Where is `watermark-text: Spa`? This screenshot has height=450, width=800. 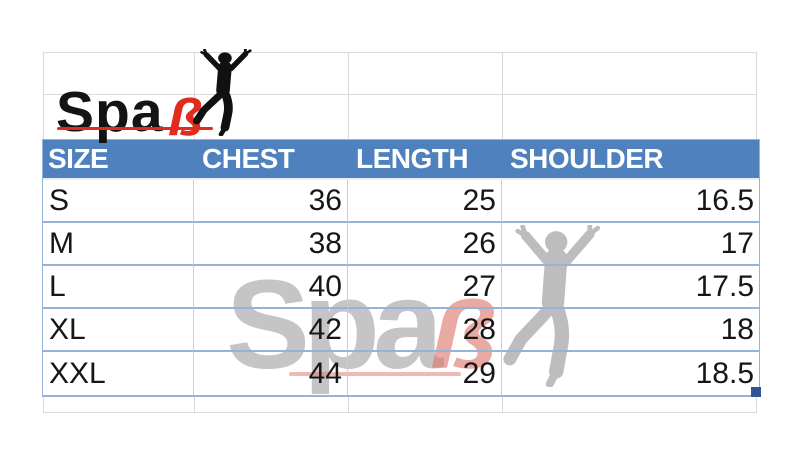 watermark-text: Spa is located at coordinates (334, 324).